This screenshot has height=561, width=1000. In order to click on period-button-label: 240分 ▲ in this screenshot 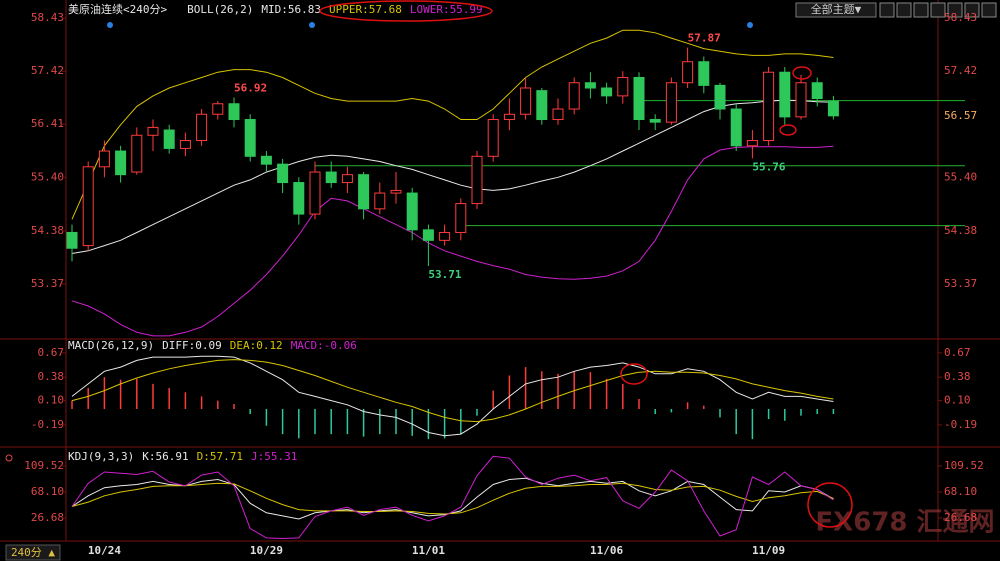, I will do `click(33, 552)`.